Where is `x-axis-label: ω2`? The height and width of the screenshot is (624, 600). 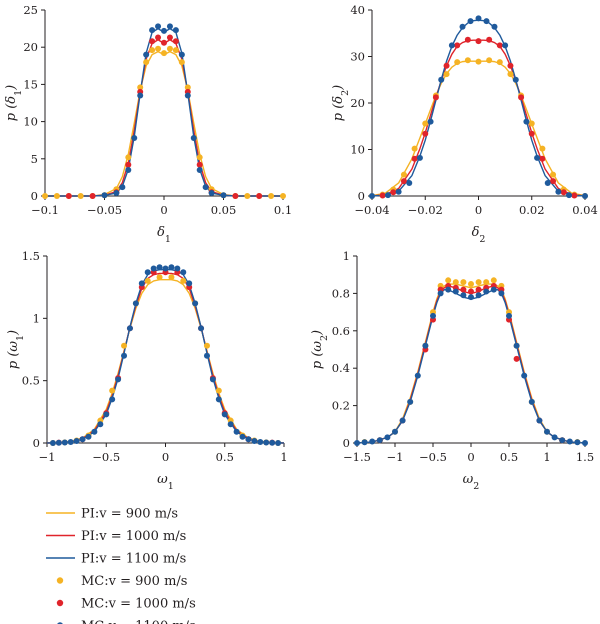
x-axis-label: ω2 is located at coordinates (471, 482).